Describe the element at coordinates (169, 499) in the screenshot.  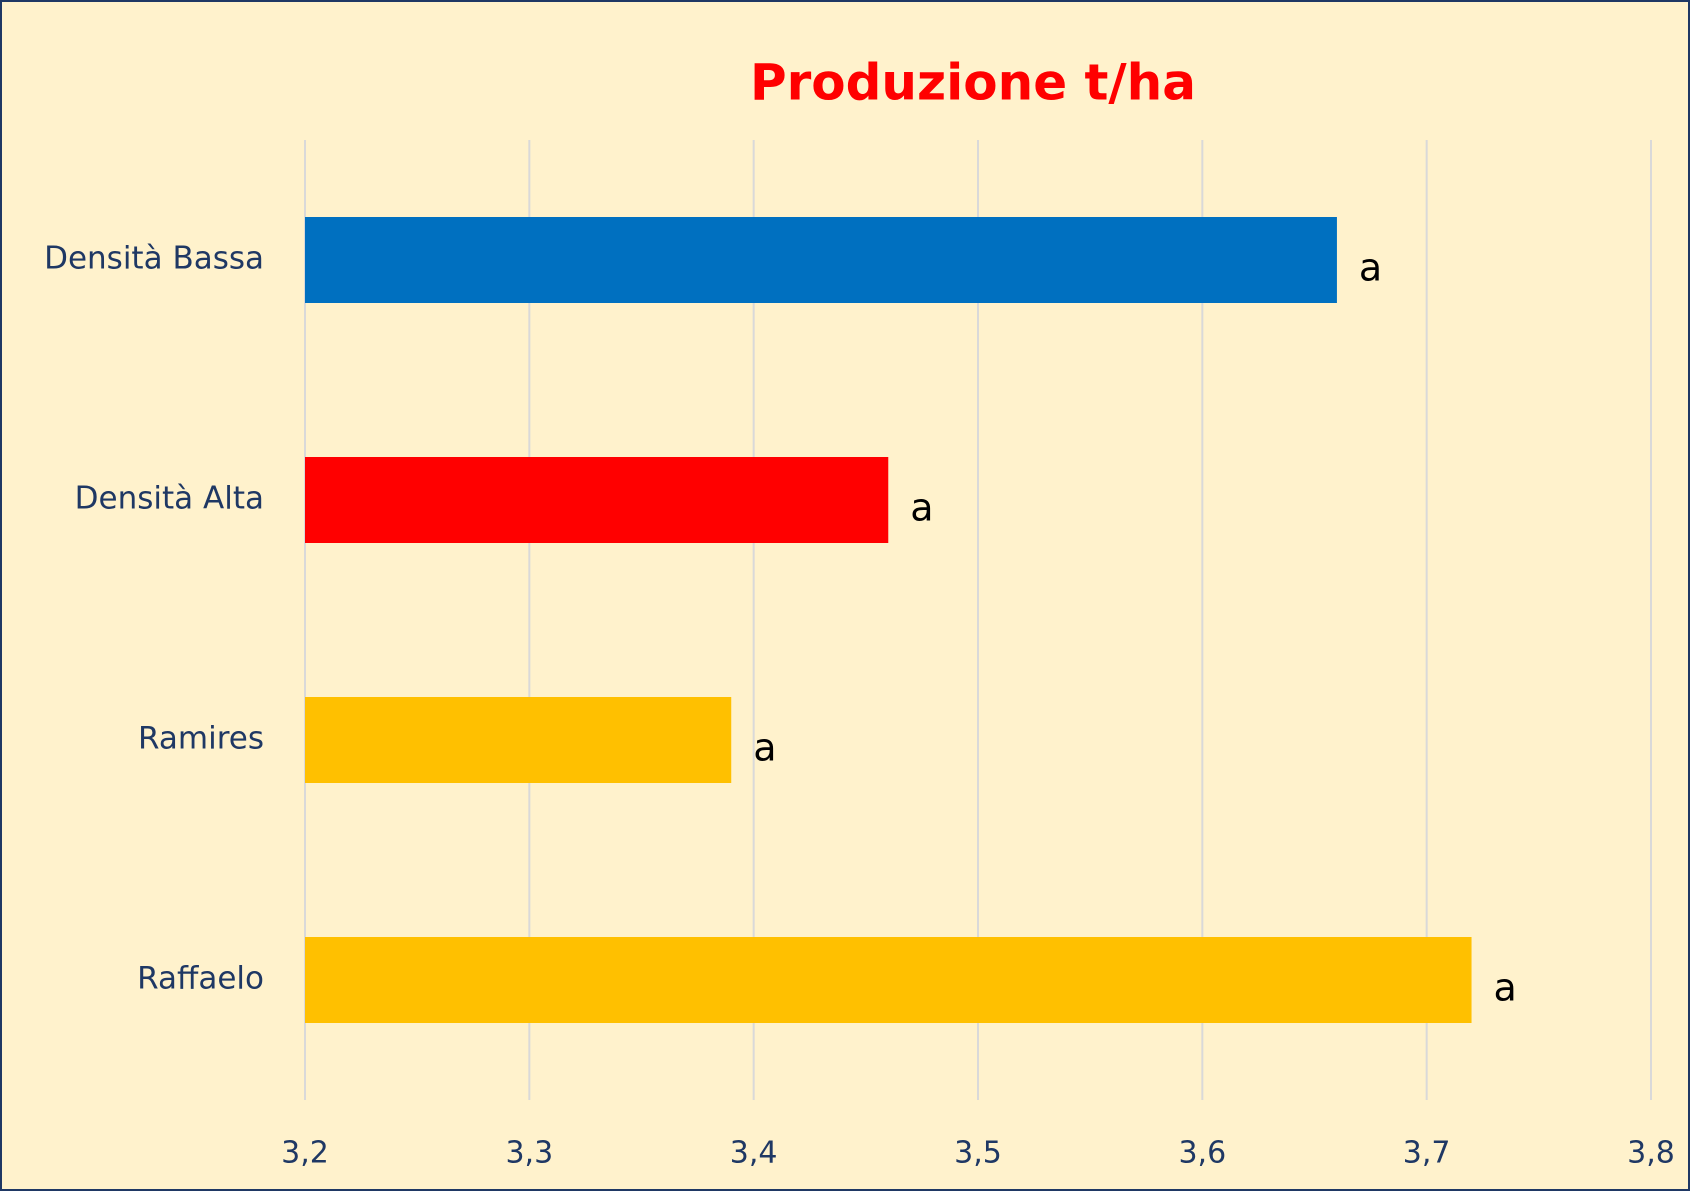
I see `y-tick-label: Densità Alta` at that location.